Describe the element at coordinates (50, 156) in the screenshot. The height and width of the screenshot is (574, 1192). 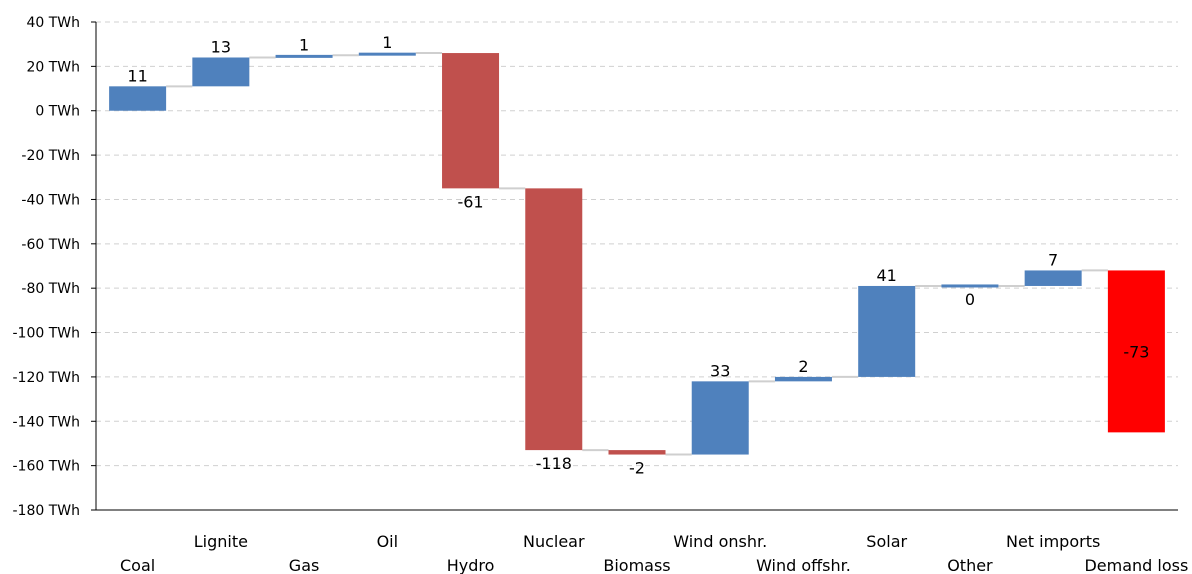
I see `y-tick-label: -20 TWh` at that location.